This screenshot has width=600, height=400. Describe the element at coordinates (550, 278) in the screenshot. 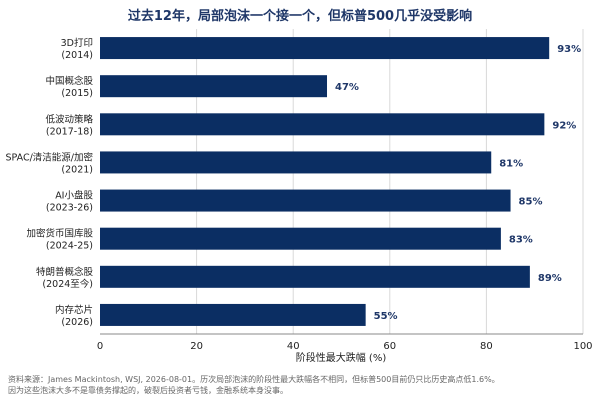

I see `bar-value-label: 89%` at that location.